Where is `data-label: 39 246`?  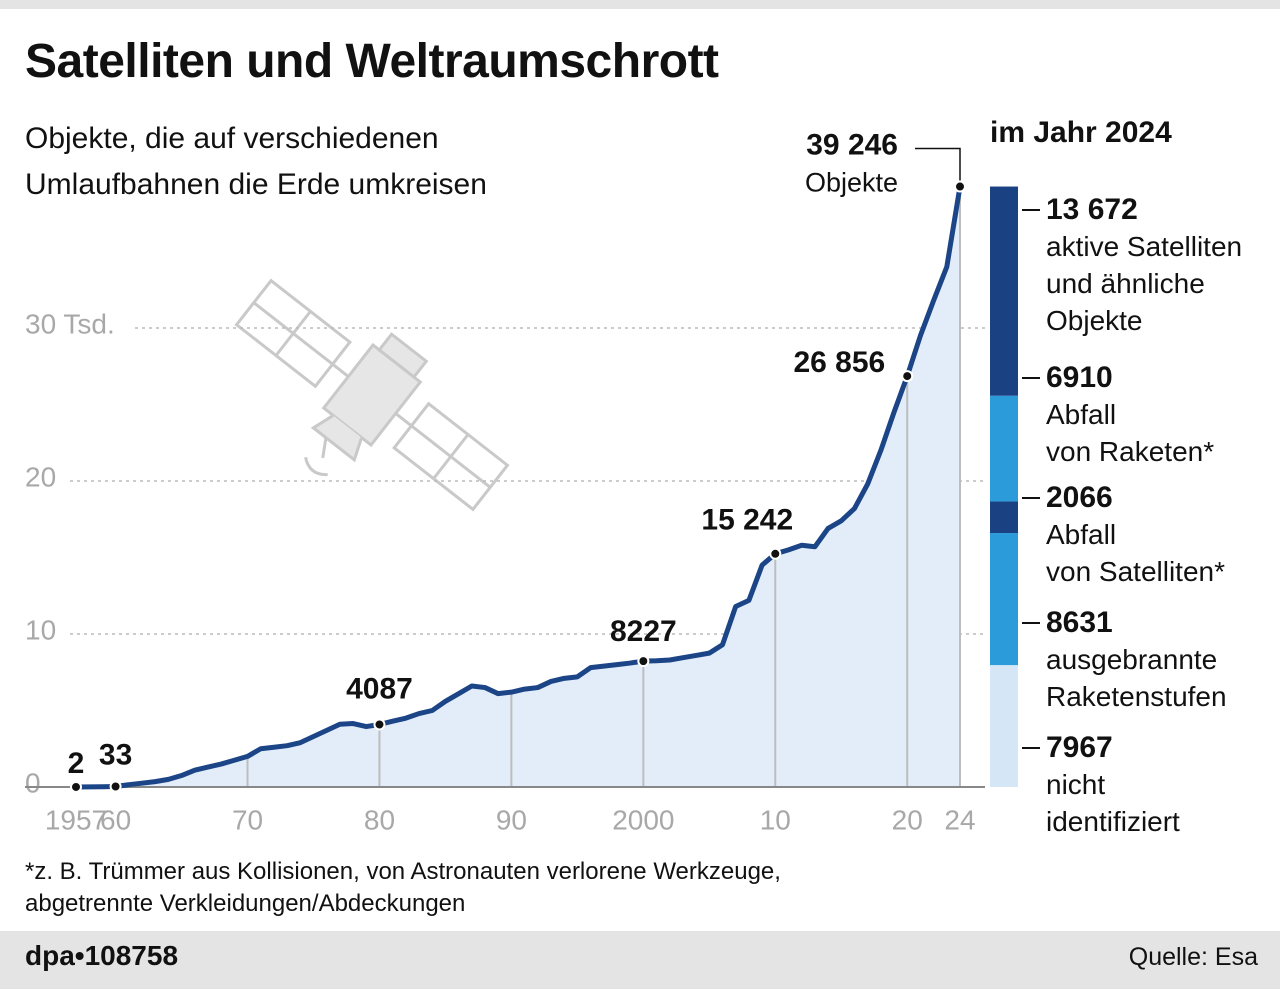
data-label: 39 246 is located at coordinates (852, 144).